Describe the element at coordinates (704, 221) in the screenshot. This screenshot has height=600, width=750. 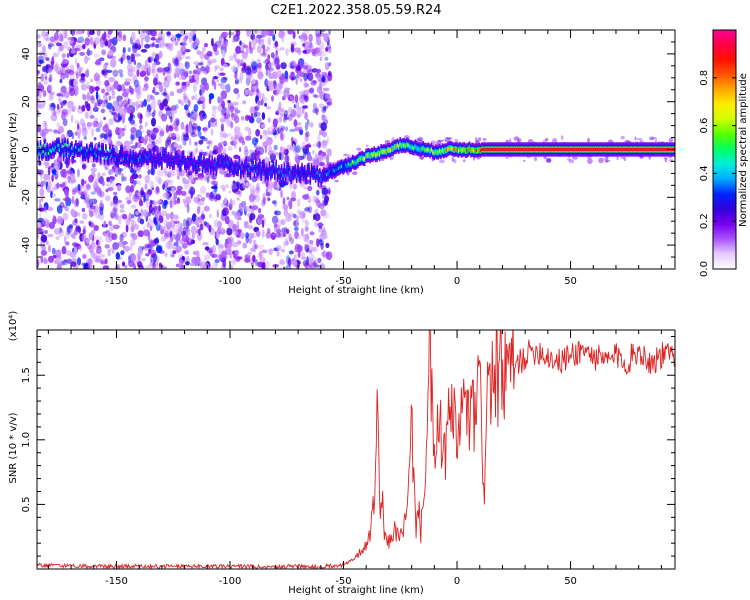
I see `colorbar-tick-label: 0.2` at that location.